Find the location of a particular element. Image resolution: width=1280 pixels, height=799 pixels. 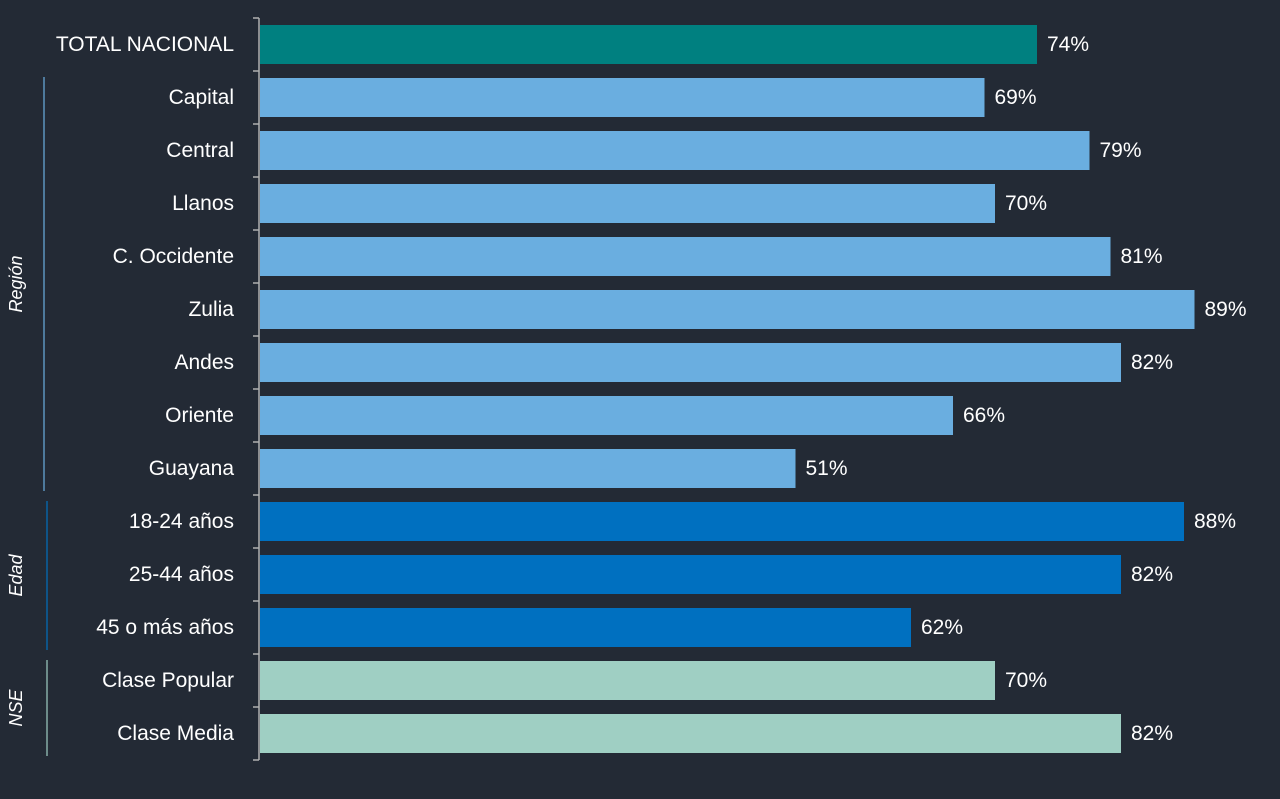

value-label: 88% is located at coordinates (1215, 521).